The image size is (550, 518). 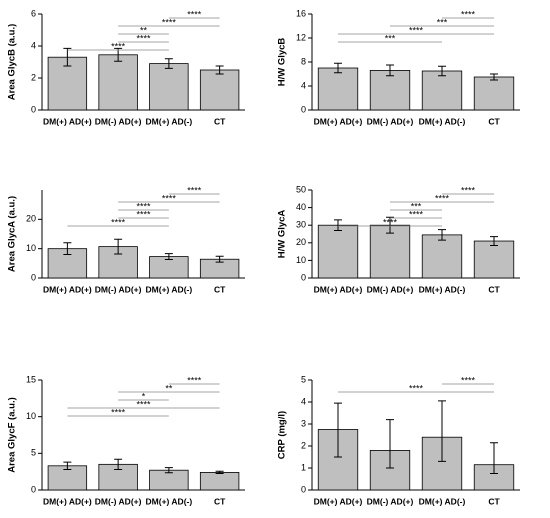 What do you see at coordinates (301, 189) in the screenshot?
I see `y-tick-label: 50` at bounding box center [301, 189].